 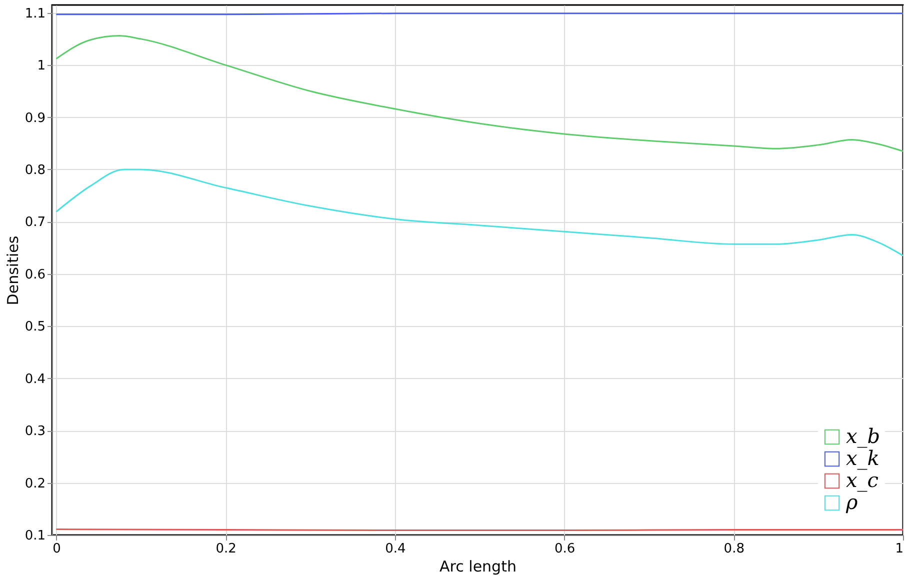 I want to click on y-tick-label: 0.1, so click(x=35, y=536).